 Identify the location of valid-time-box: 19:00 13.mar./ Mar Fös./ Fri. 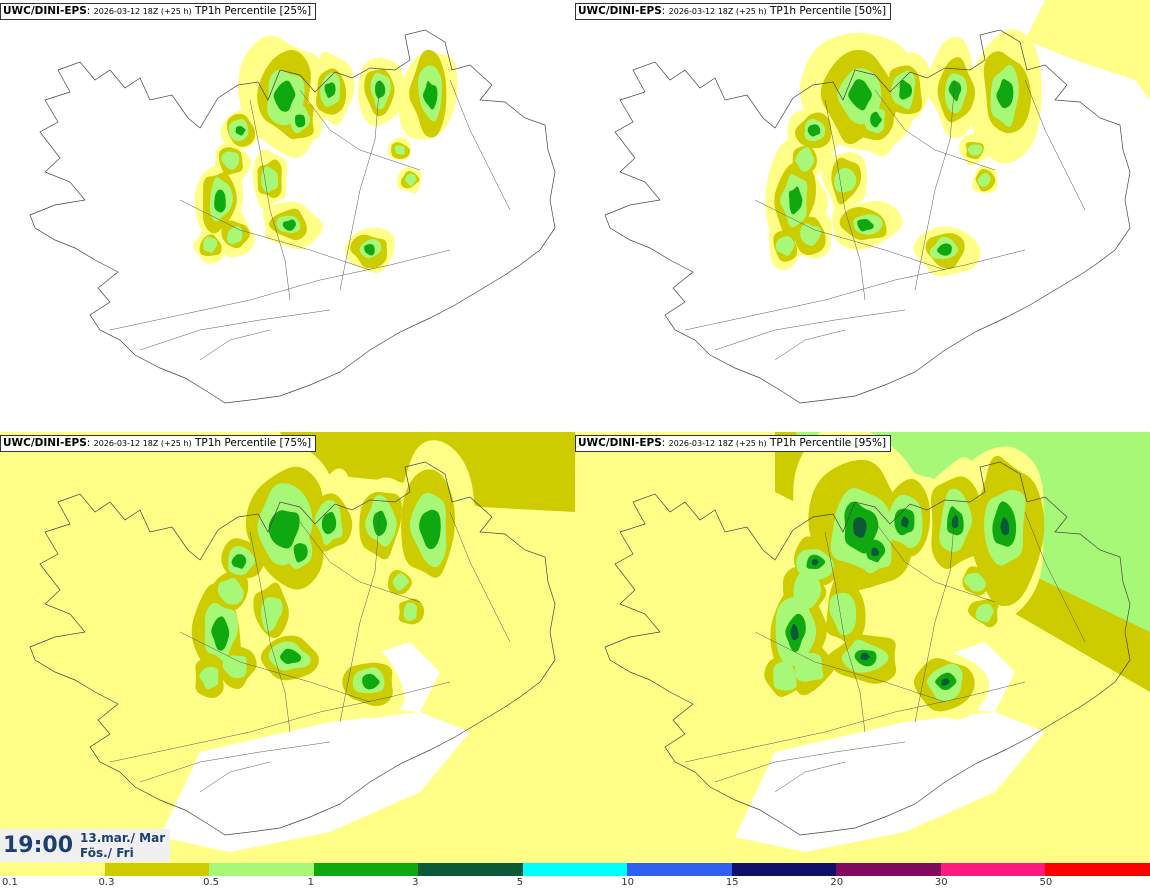
(85, 845).